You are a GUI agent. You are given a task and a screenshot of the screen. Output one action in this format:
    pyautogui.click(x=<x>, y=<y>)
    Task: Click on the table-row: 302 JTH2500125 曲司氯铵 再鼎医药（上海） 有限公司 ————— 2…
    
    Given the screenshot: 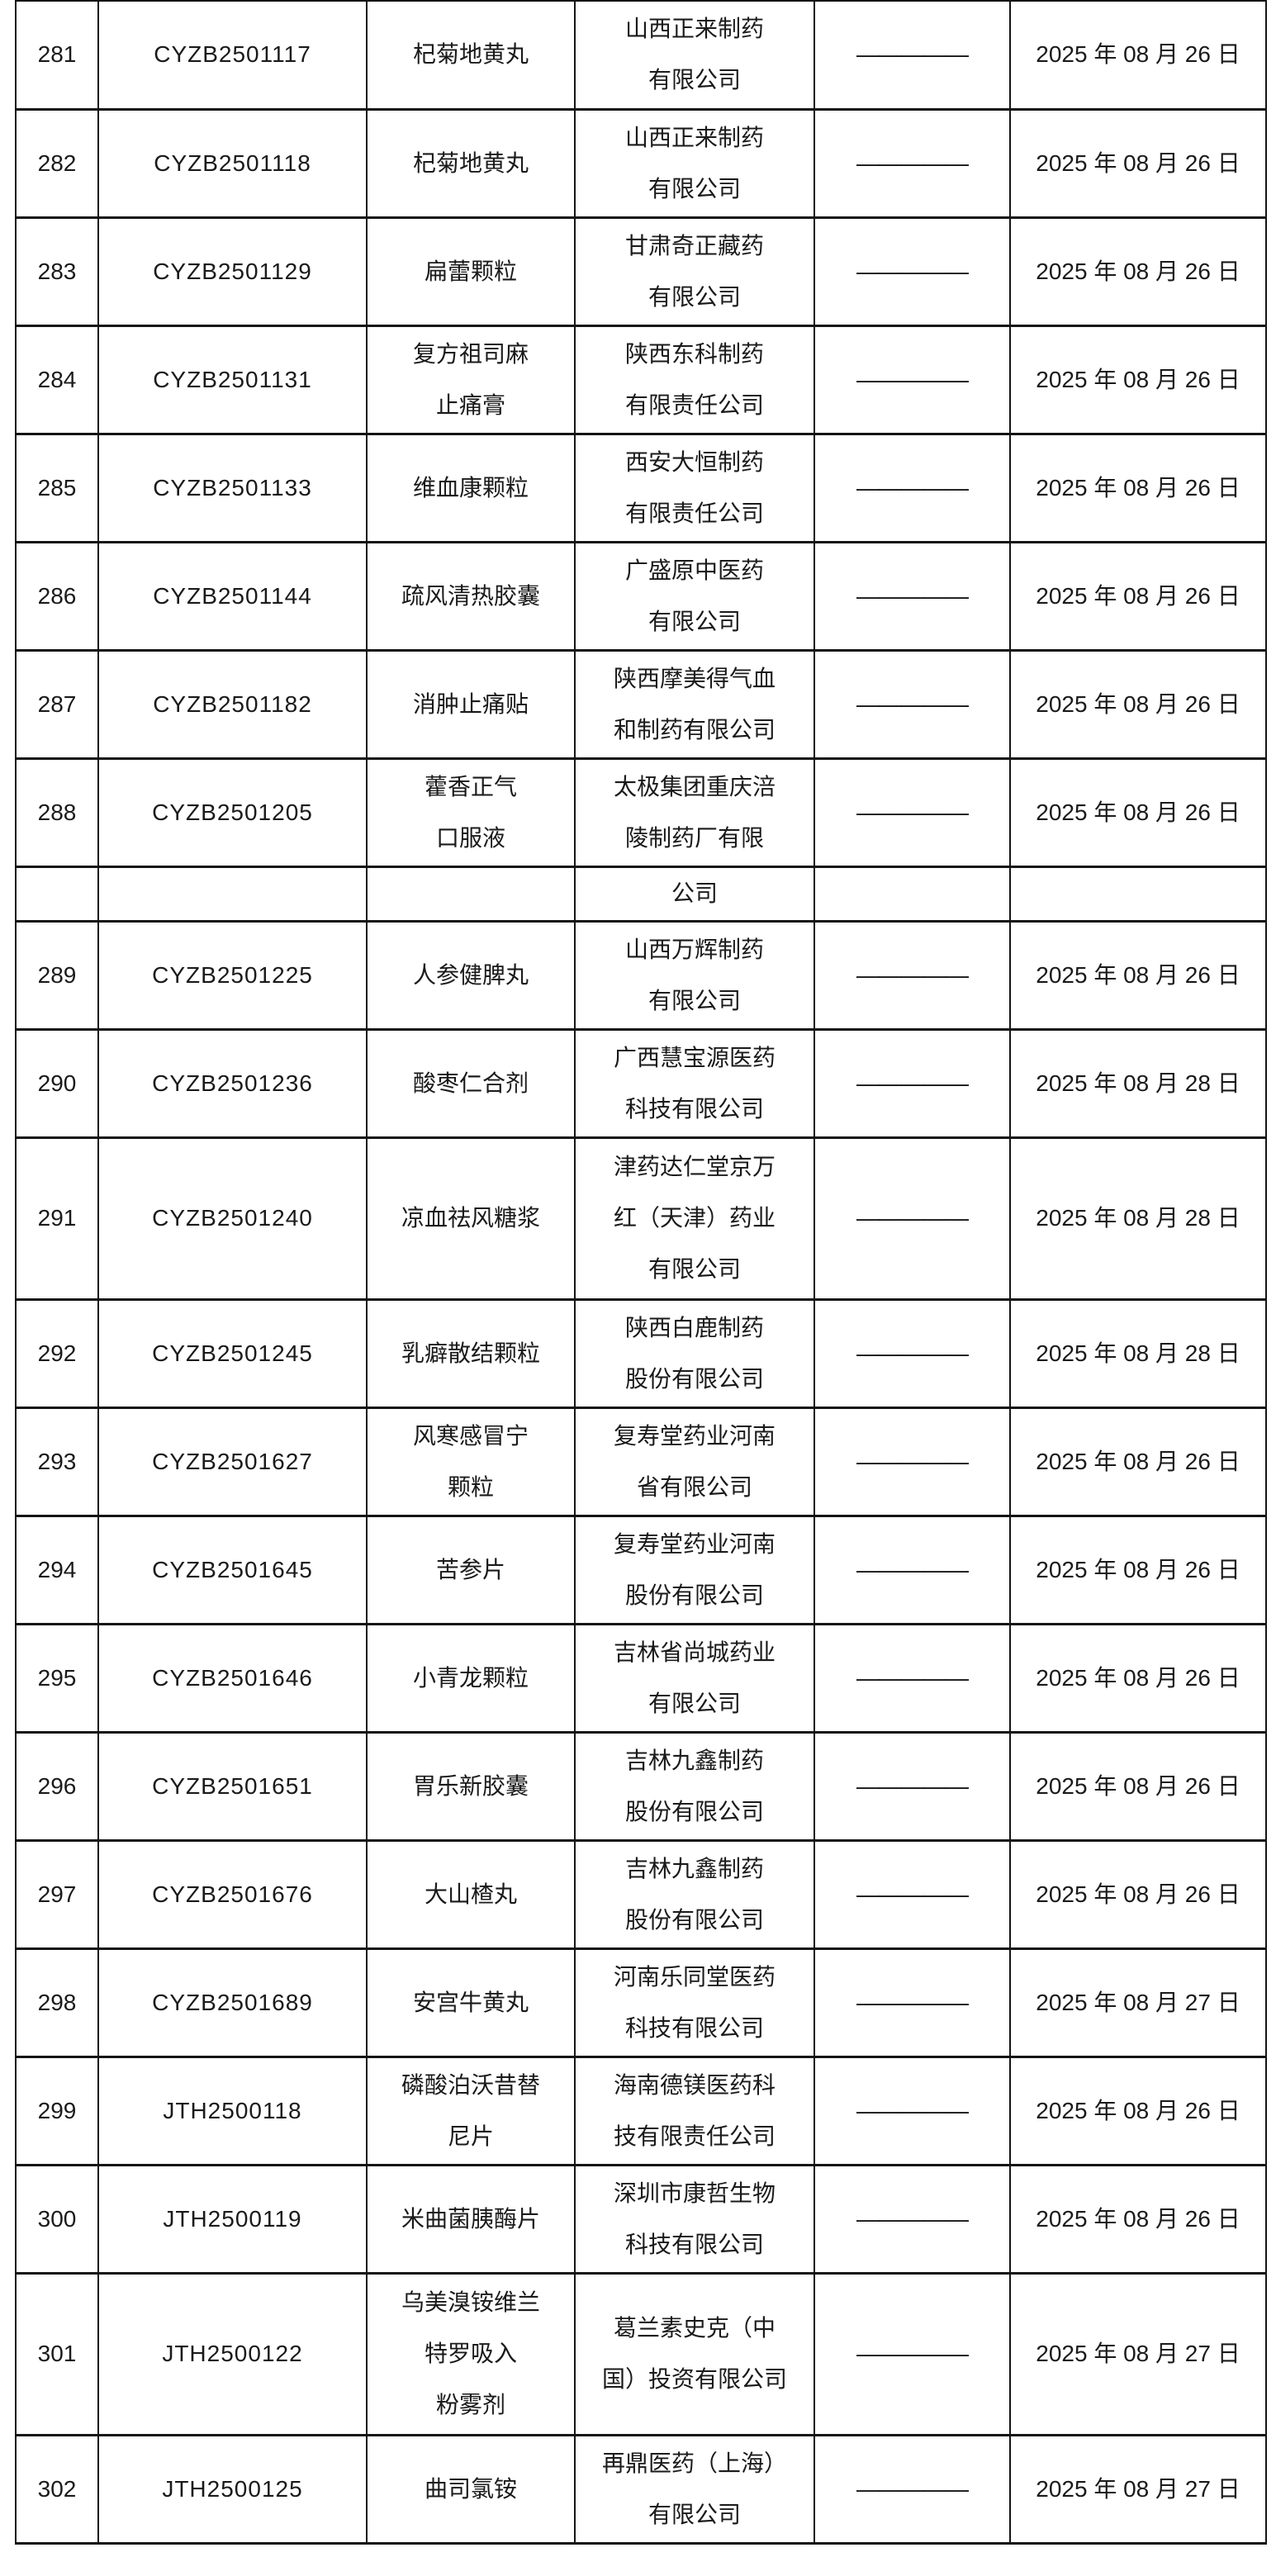 What is the action you would take?
    pyautogui.click(x=641, y=2489)
    